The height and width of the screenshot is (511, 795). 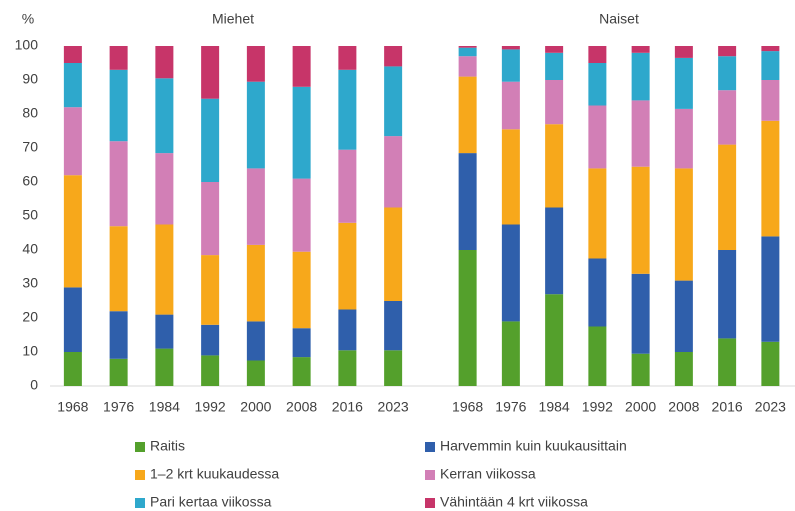 I want to click on x-tick-label: 1968, so click(x=72, y=407).